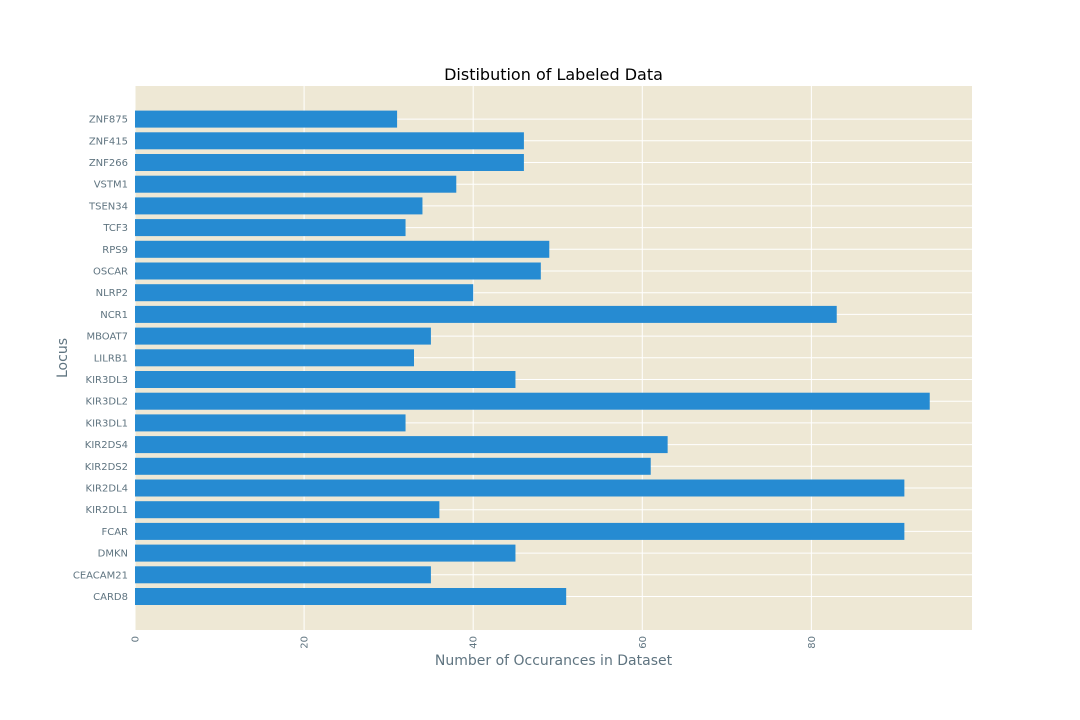 The image size is (1080, 720). I want to click on x-axis-label: Number of Occurances in Dataset, so click(554, 661).